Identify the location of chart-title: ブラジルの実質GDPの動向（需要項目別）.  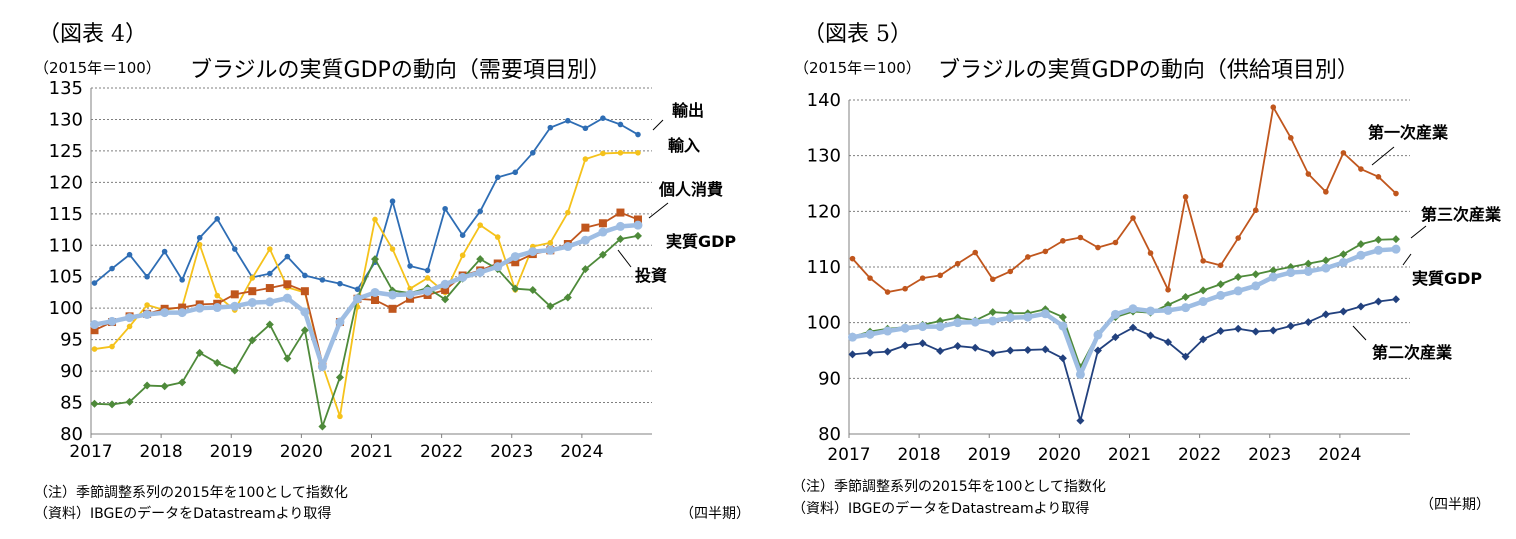
(400, 70).